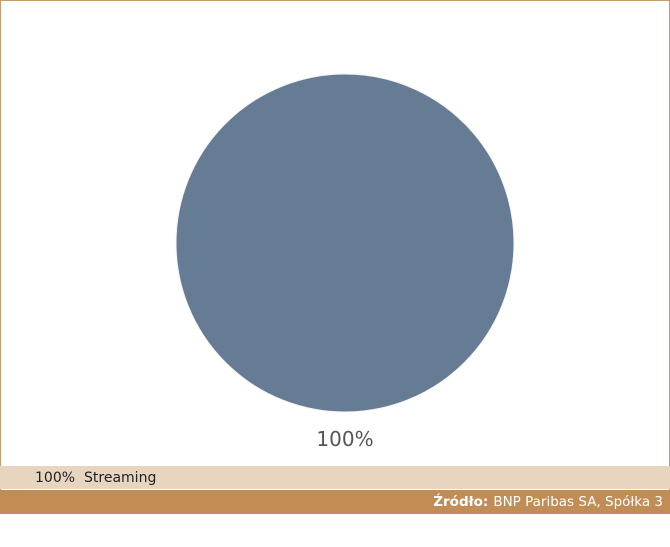  I want to click on source-text: BNP Paribas SA, Spółka 3, so click(578, 502).